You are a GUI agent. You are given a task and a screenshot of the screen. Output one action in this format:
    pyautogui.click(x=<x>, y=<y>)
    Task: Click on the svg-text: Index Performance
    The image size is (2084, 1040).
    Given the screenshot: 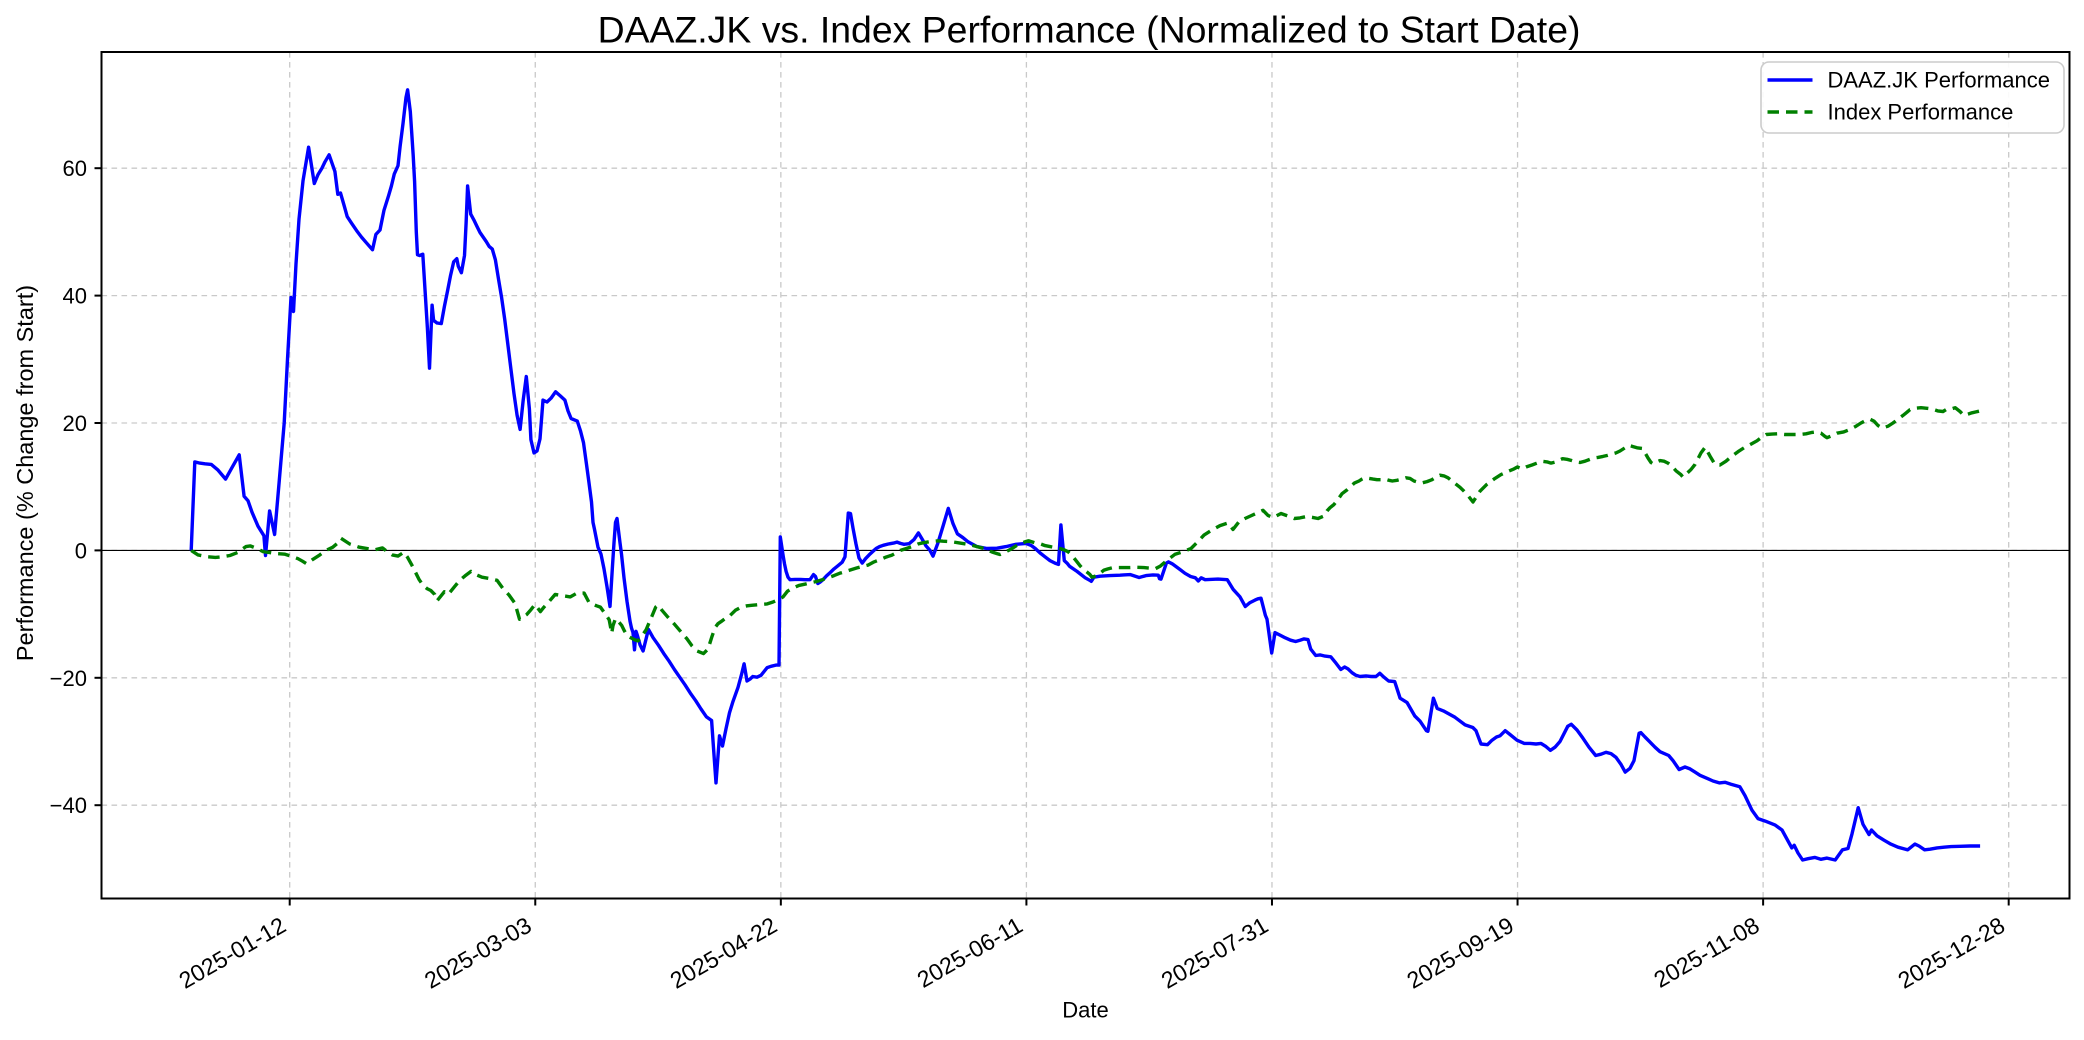 What is the action you would take?
    pyautogui.click(x=1921, y=112)
    